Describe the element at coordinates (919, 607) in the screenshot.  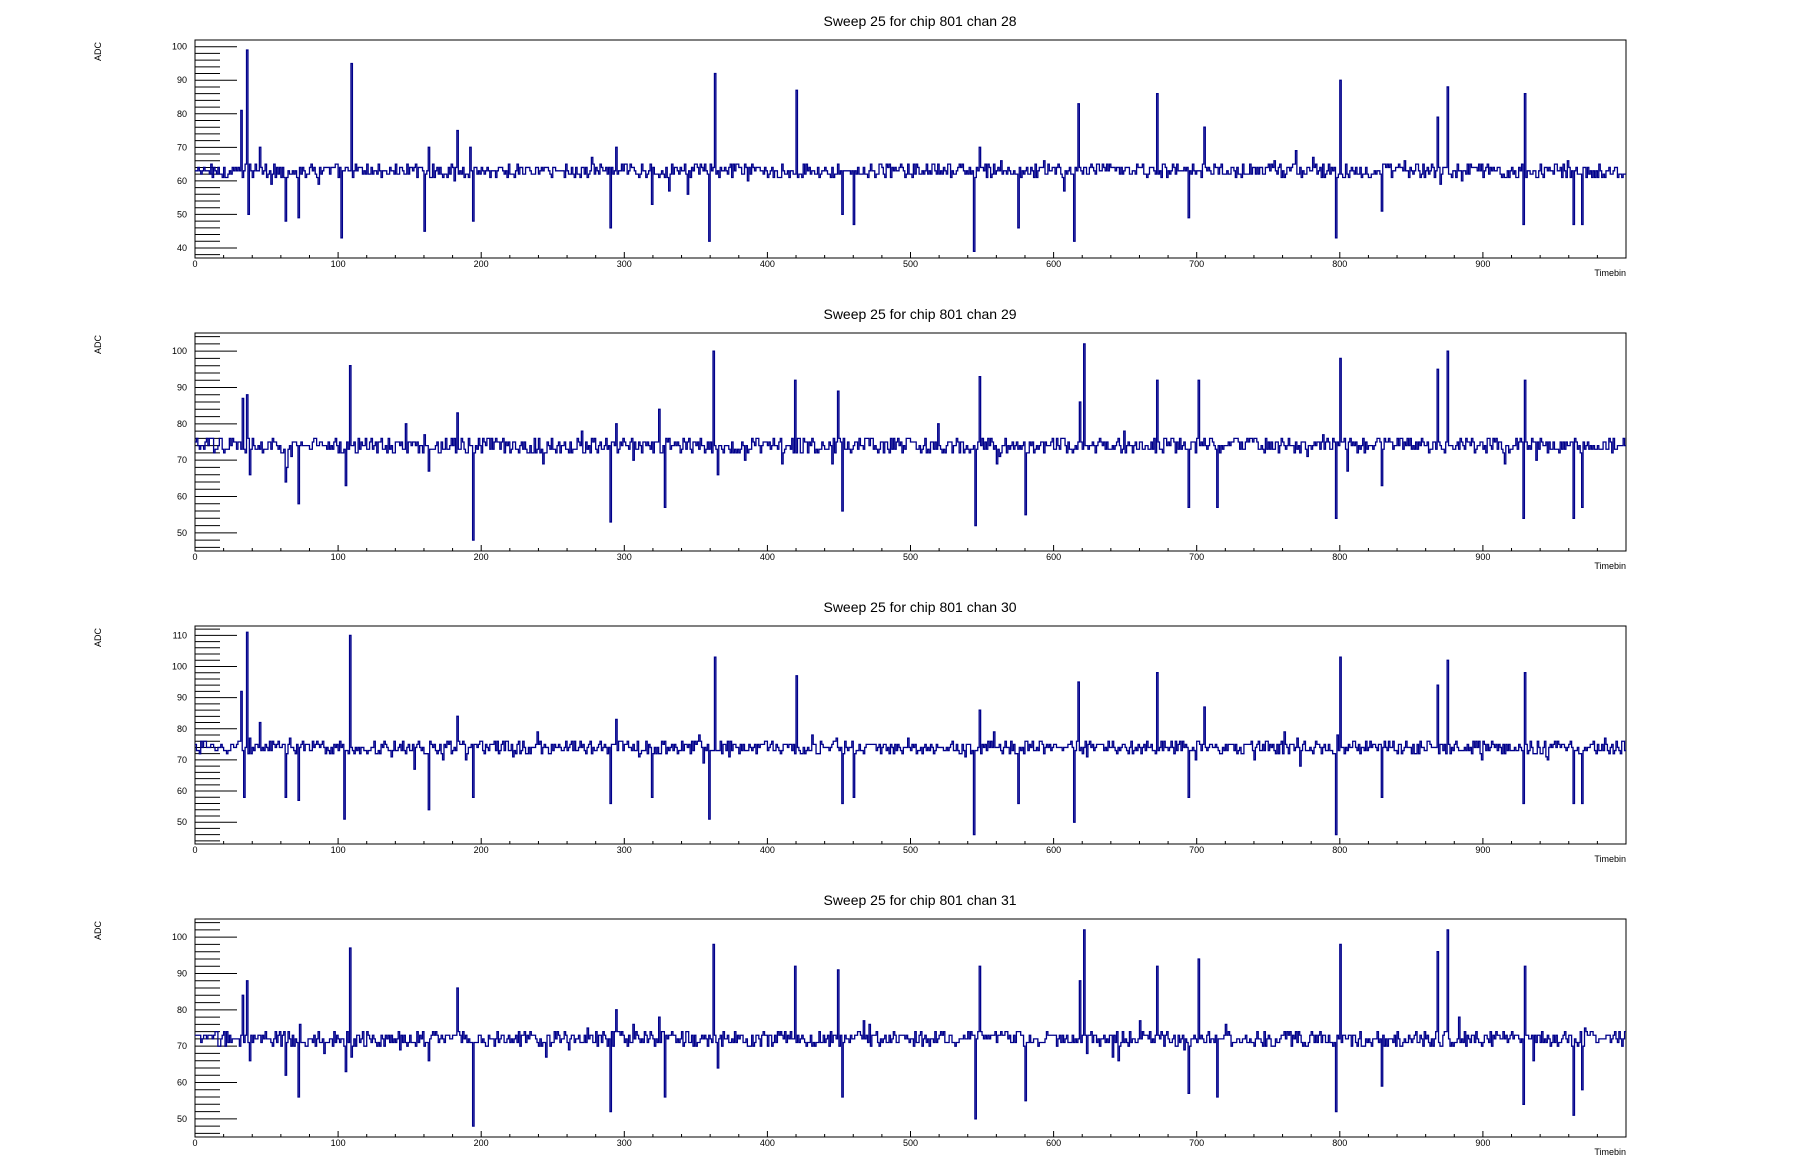
I see `chart-title: Sweep 25 for chip 801 chan 30` at that location.